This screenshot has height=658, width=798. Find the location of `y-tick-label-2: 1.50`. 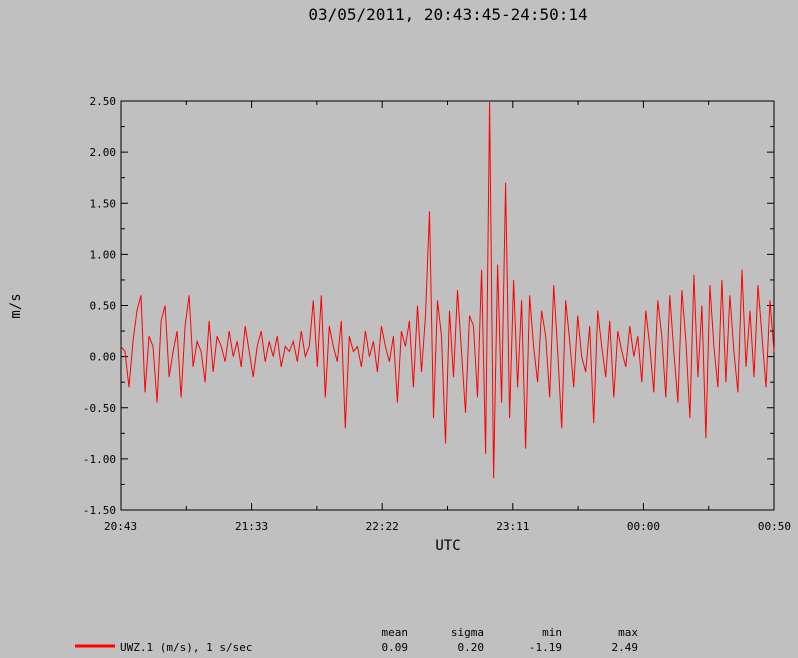

y-tick-label-2: 1.50 is located at coordinates (103, 203).